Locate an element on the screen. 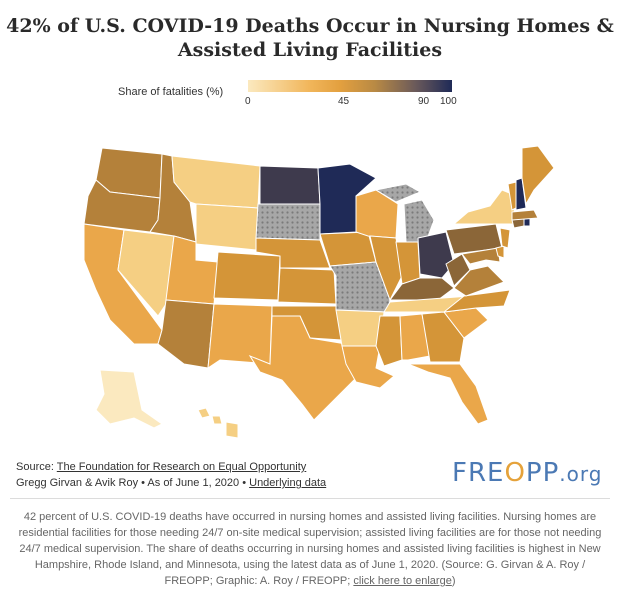 Image resolution: width=620 pixels, height=605 pixels. state-illinois is located at coordinates (386, 268).